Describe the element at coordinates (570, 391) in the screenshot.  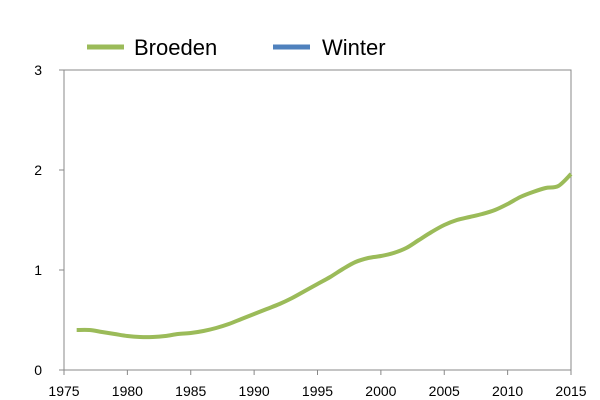
I see `x-tick-label: 2015` at that location.